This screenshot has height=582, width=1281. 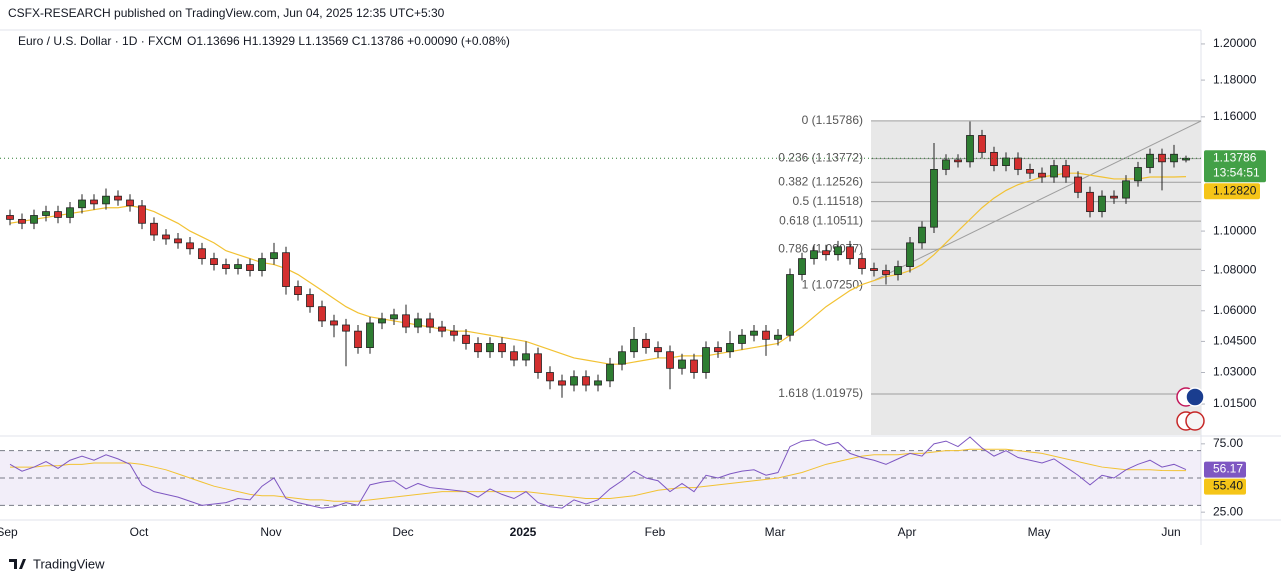 What do you see at coordinates (832, 285) in the screenshot?
I see `fib-label: 1 (1.07250)` at bounding box center [832, 285].